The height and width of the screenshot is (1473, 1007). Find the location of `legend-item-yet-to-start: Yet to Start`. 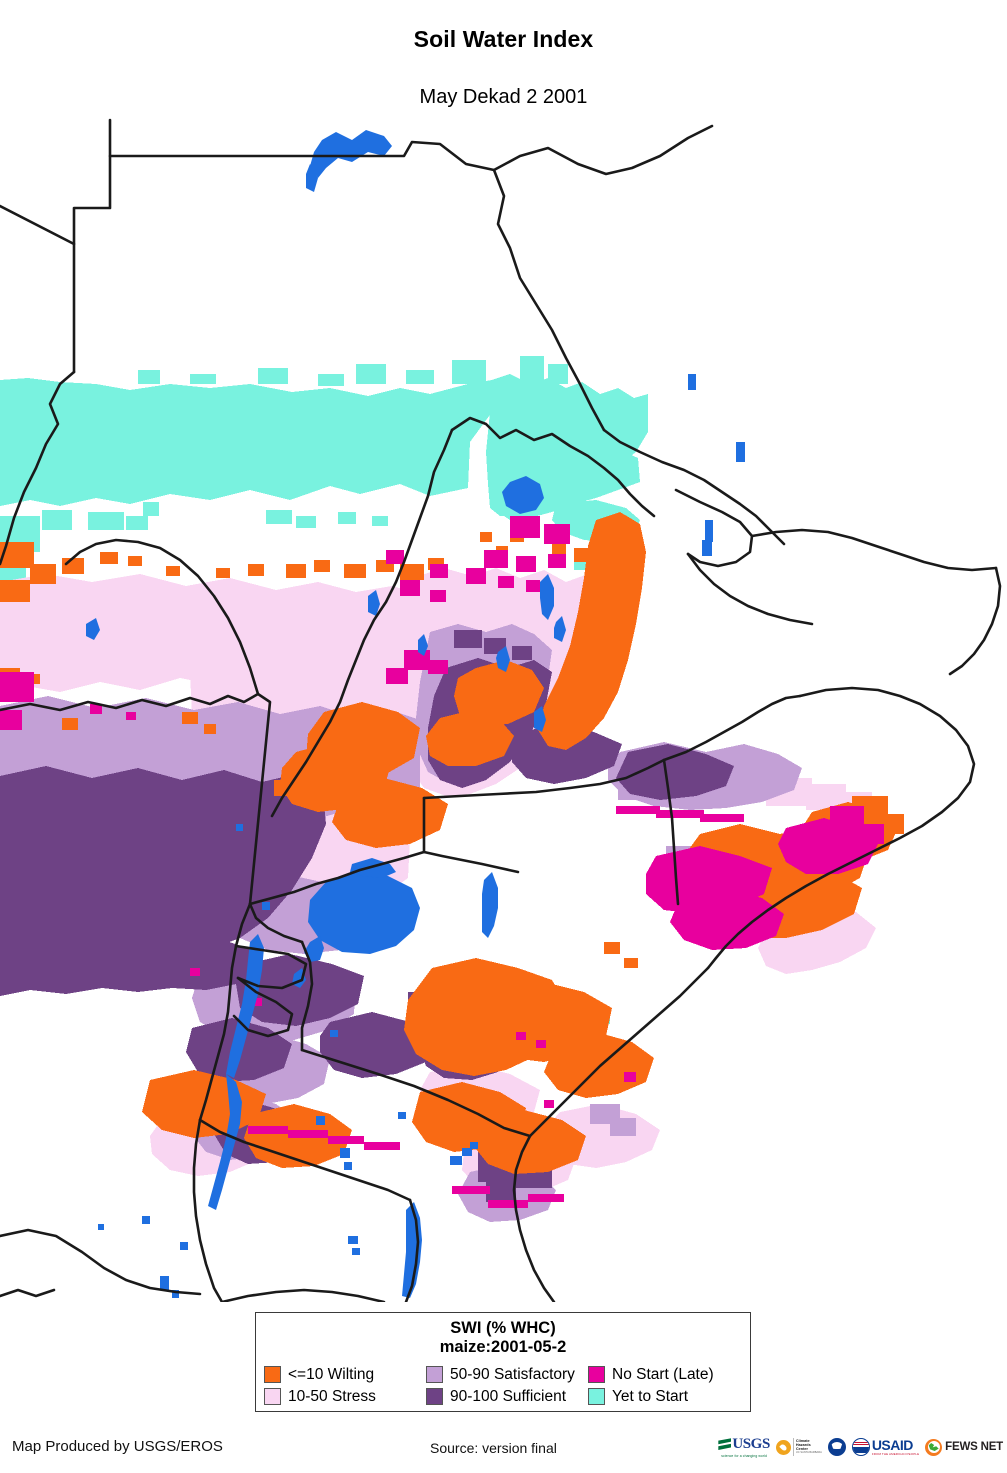

legend-item-yet-to-start: Yet to Start is located at coordinates (665, 1396).